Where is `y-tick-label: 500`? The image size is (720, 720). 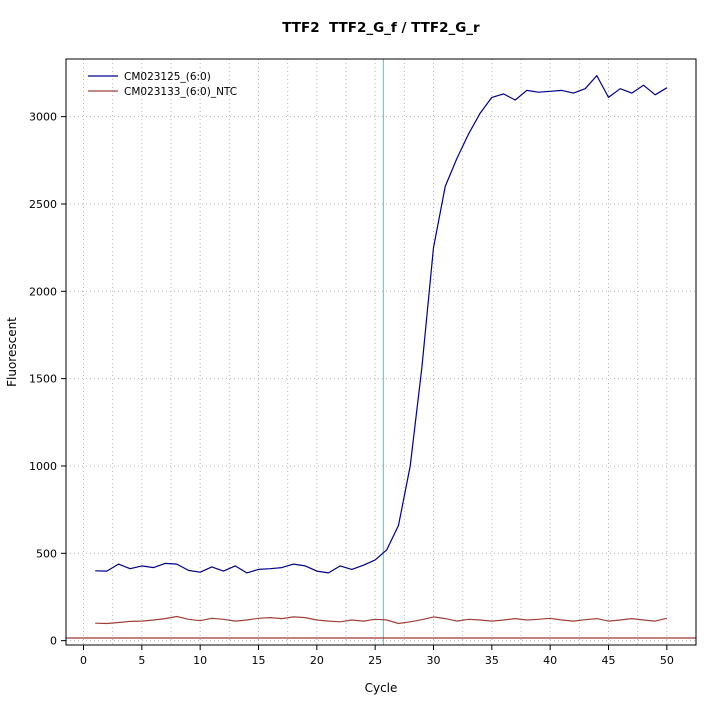
y-tick-label: 500 is located at coordinates (46, 553).